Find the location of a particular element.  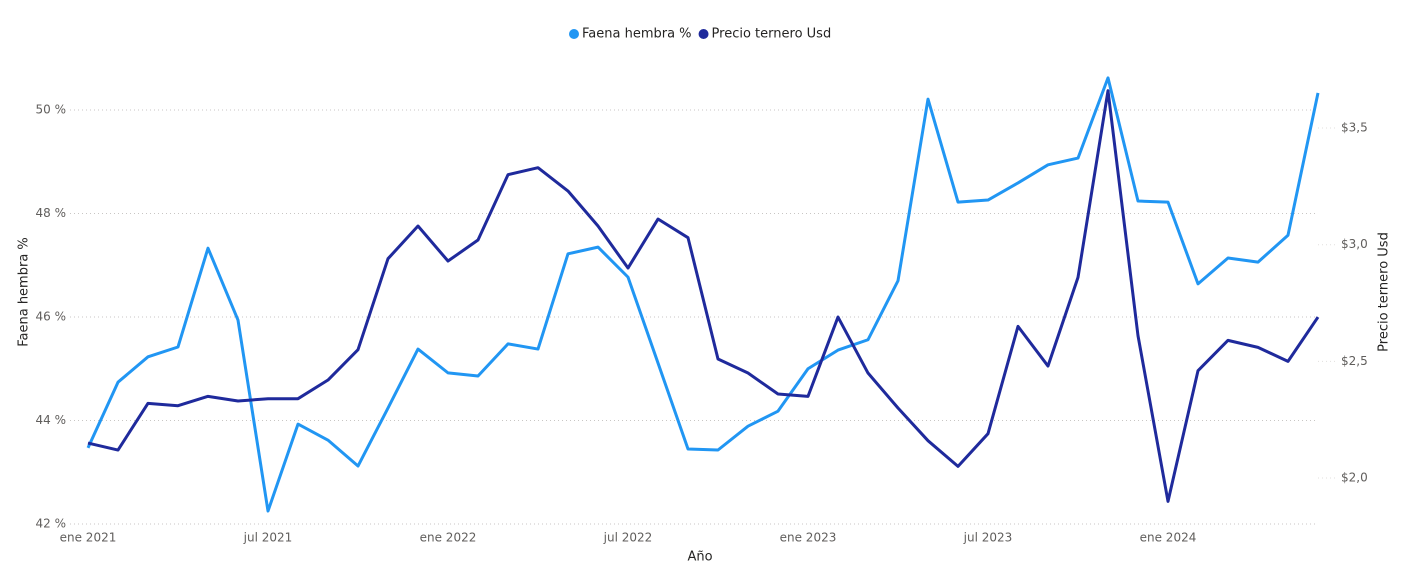

y-tick-label: 46 % is located at coordinates (51, 316).